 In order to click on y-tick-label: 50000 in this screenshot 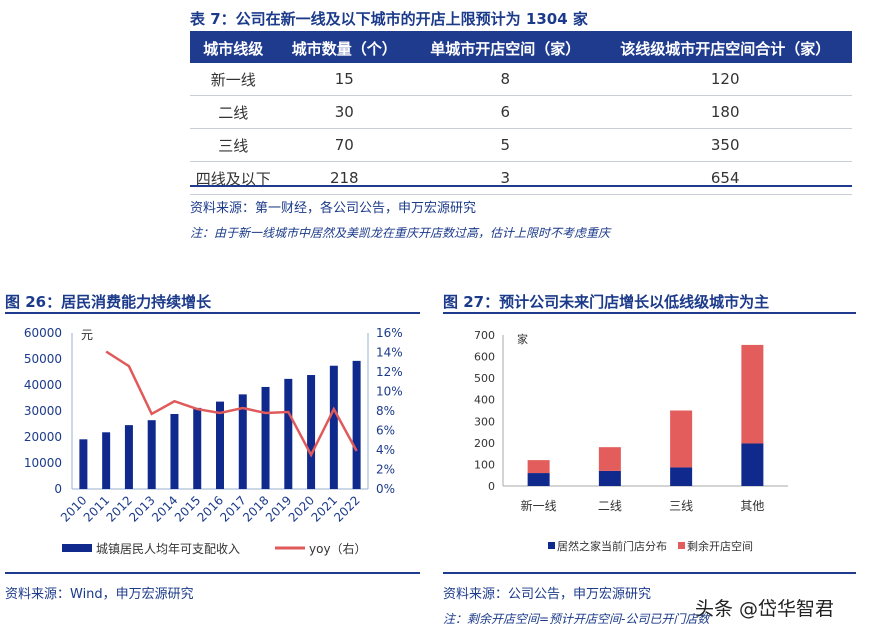, I will do `click(43, 359)`.